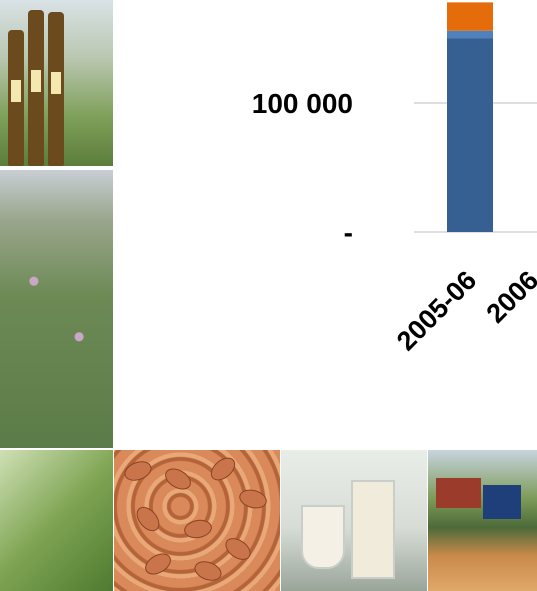  What do you see at coordinates (56, 309) in the screenshot?
I see `clover-field-photo` at bounding box center [56, 309].